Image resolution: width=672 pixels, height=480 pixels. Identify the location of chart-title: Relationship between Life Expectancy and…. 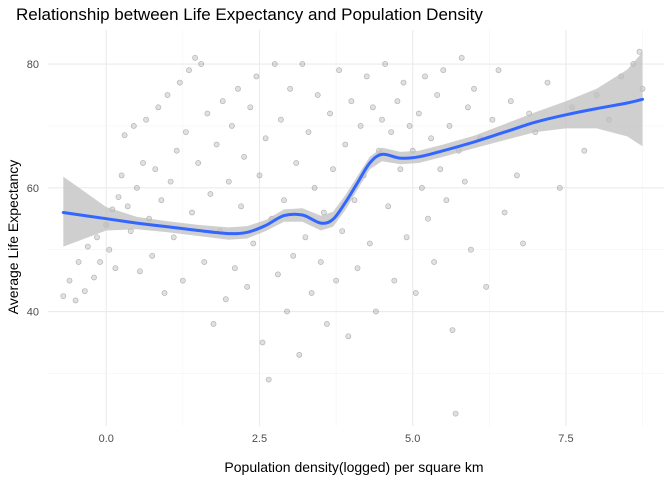
(249, 14).